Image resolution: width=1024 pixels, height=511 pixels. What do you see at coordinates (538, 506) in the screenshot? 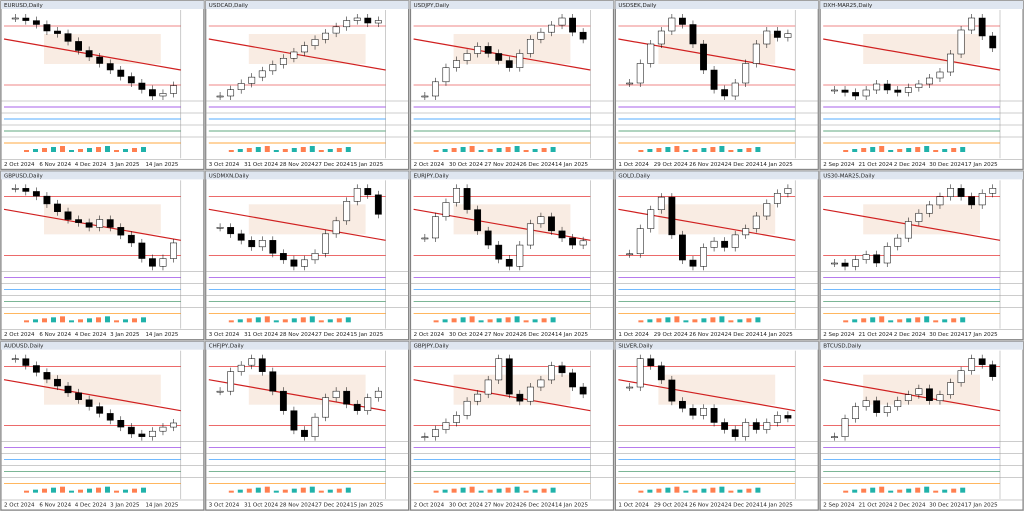
I see `date-label: 26 Dec 2024` at bounding box center [538, 506].